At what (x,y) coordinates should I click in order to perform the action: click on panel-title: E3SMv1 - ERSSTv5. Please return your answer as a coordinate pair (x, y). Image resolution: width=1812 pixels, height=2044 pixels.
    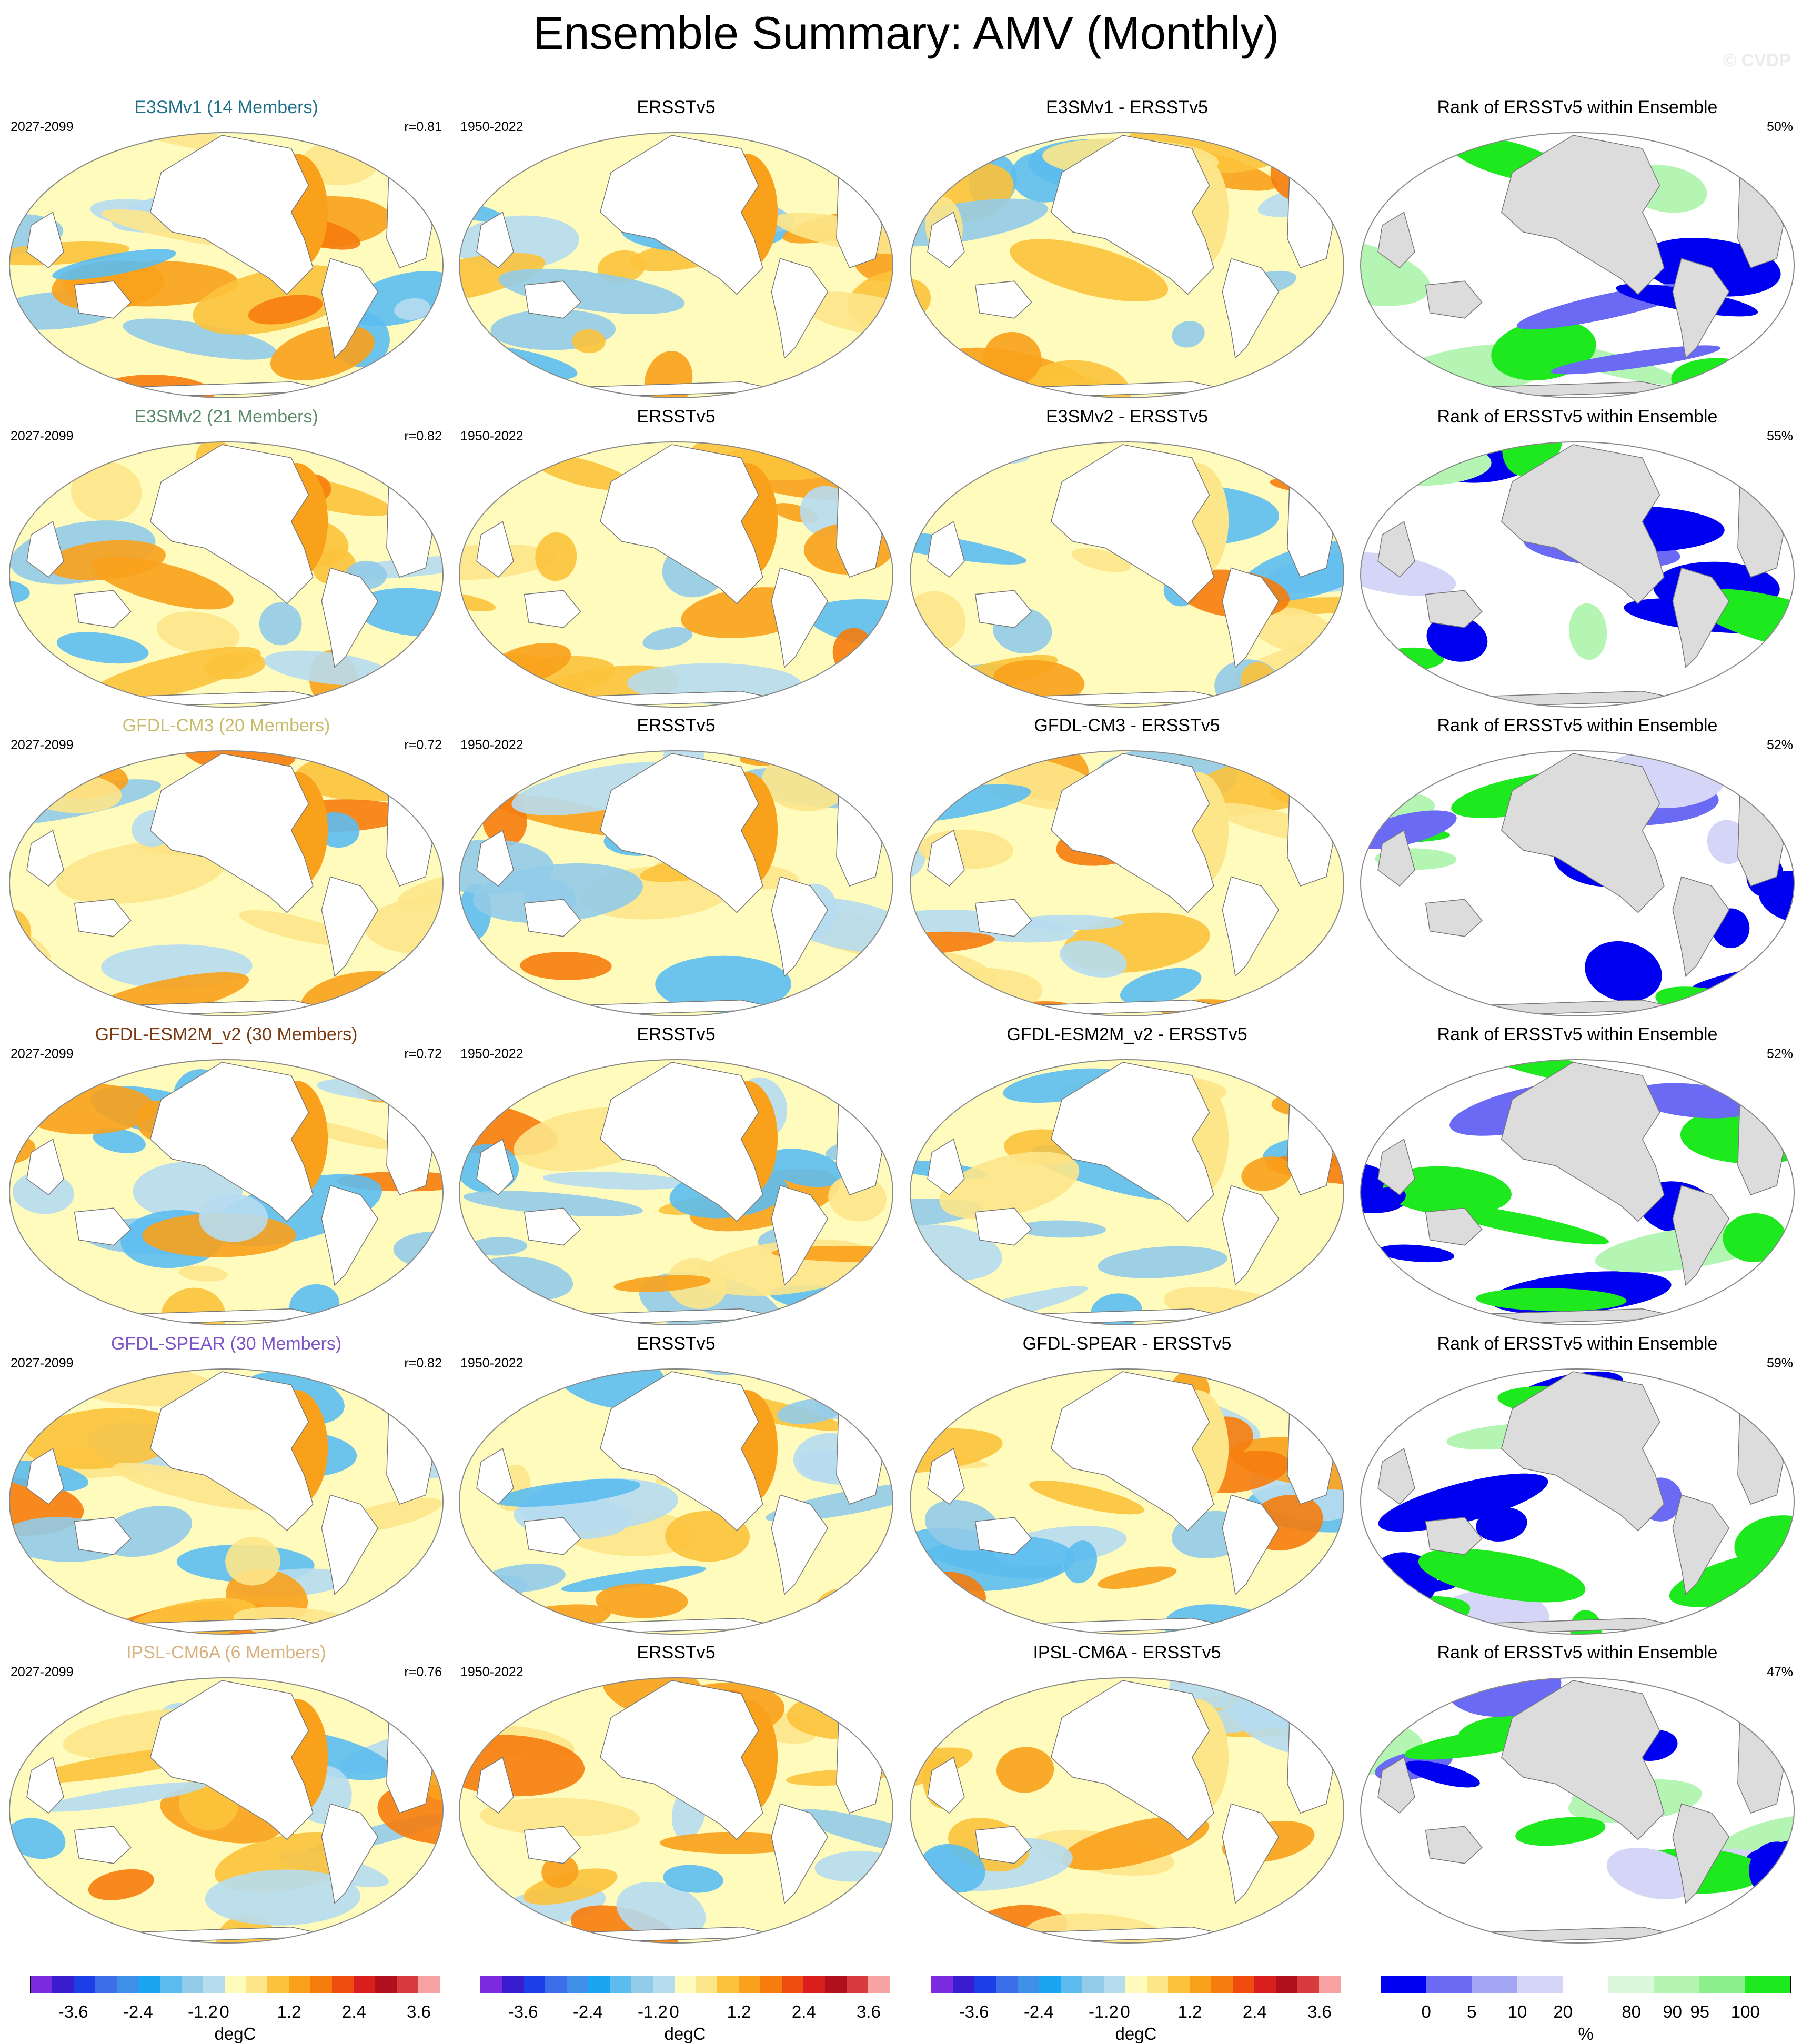
    Looking at the image, I should click on (1127, 107).